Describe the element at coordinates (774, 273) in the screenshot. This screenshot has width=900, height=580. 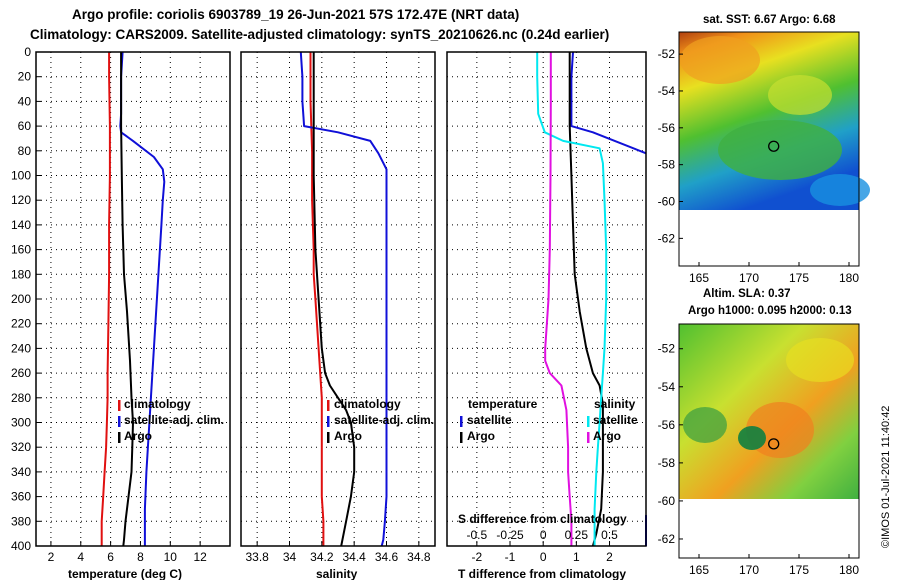
I see `sst-x-ticks: 165 170 175 180` at that location.